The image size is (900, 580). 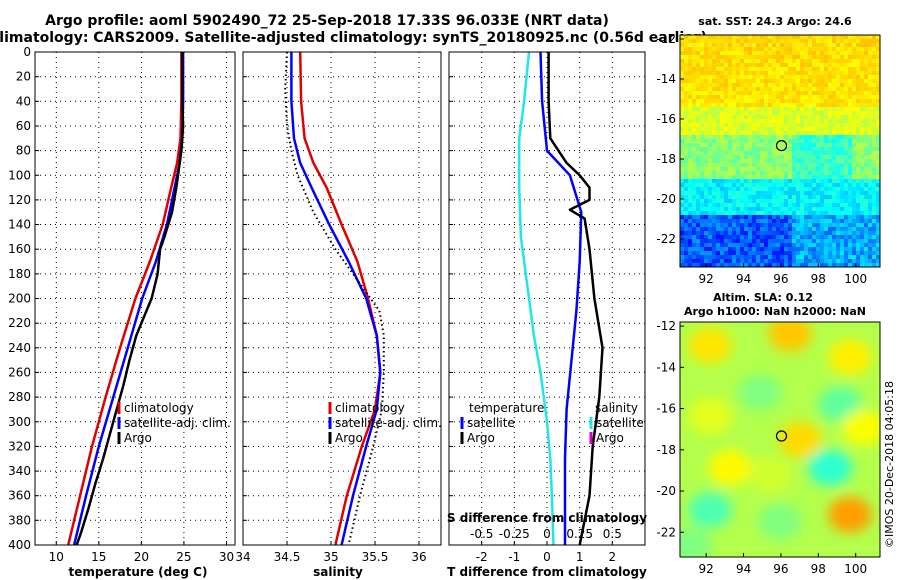 What do you see at coordinates (830, 467) in the screenshot?
I see `sla-anomaly-patch` at bounding box center [830, 467].